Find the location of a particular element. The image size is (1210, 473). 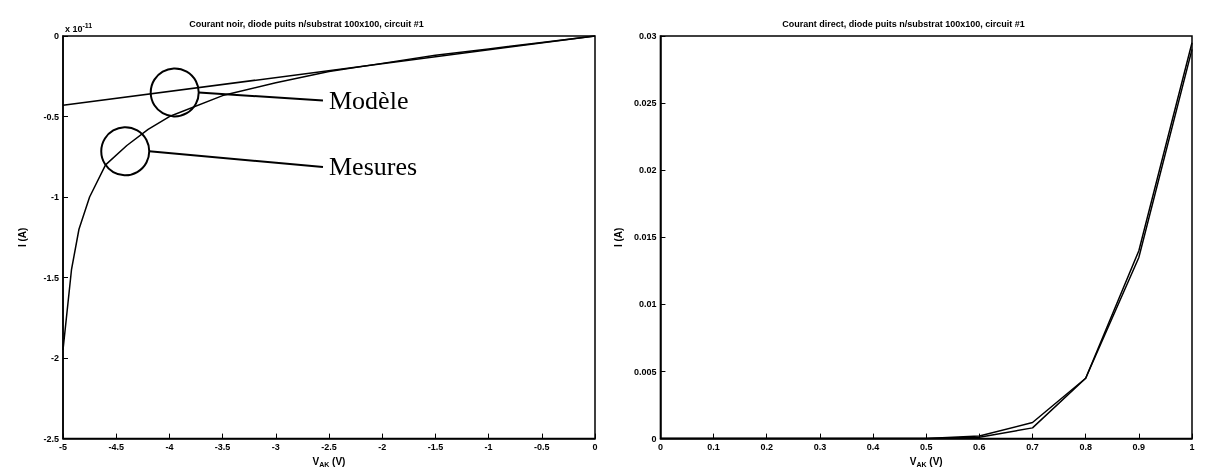

y-tick-label: 0.01 is located at coordinates (647, 304).